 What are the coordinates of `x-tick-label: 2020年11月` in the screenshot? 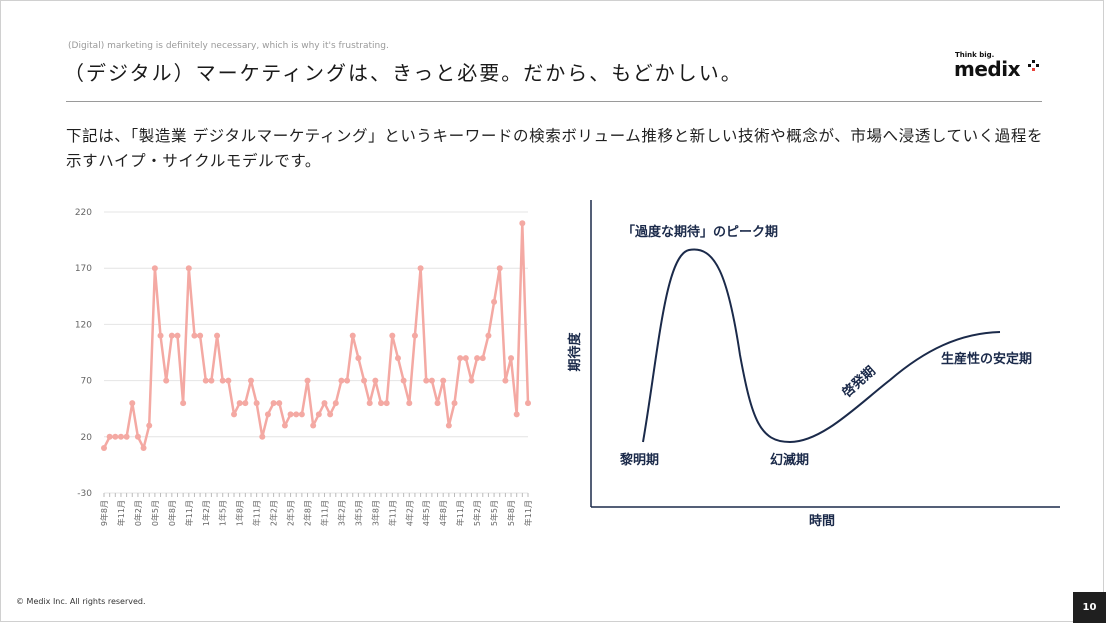 It's located at (189, 513).